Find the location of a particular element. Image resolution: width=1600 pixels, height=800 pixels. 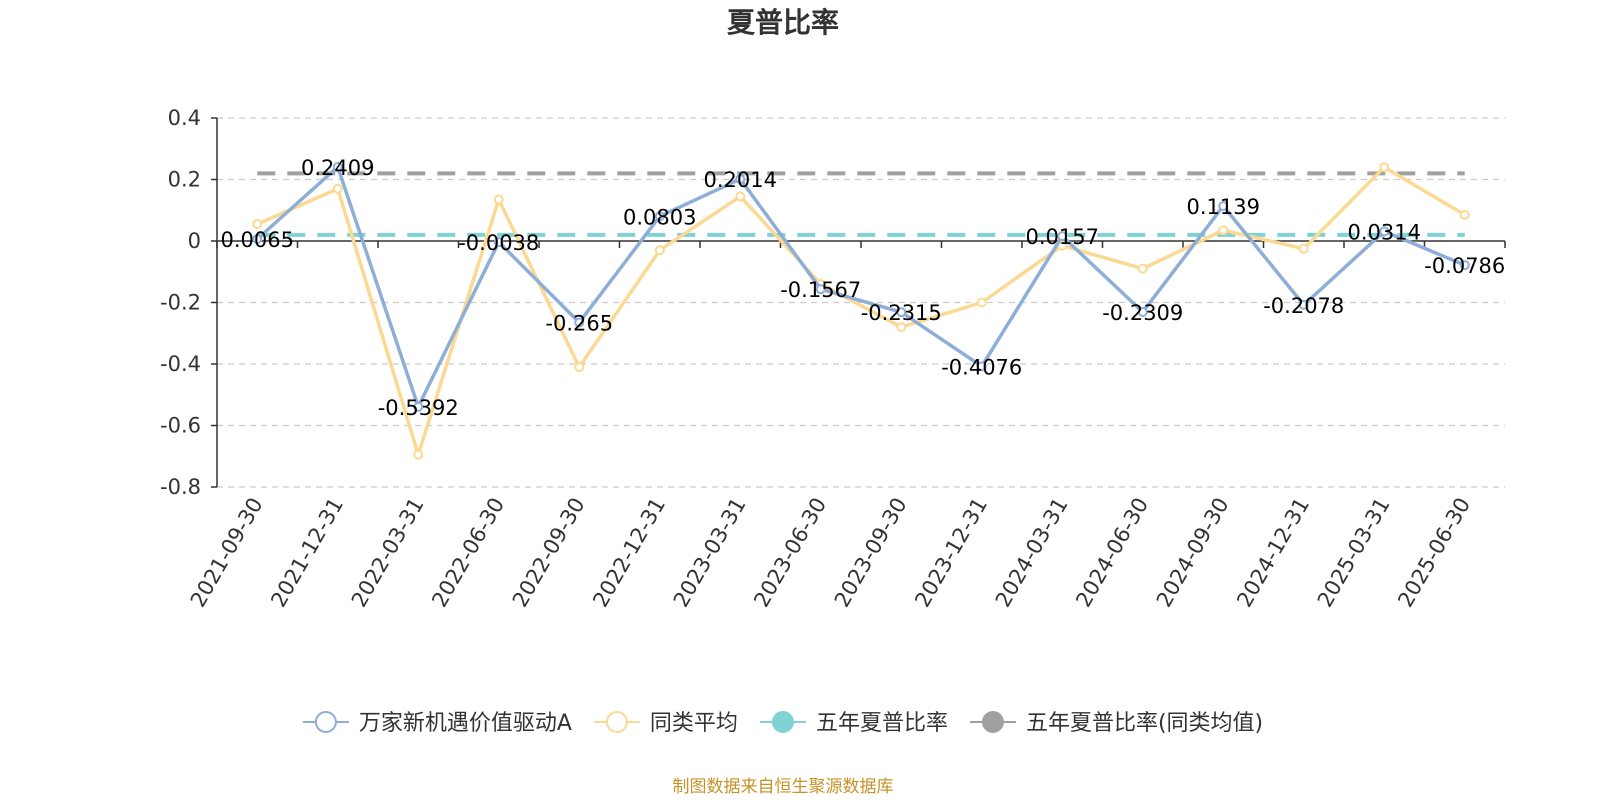

data-label: -0.265 is located at coordinates (579, 323).